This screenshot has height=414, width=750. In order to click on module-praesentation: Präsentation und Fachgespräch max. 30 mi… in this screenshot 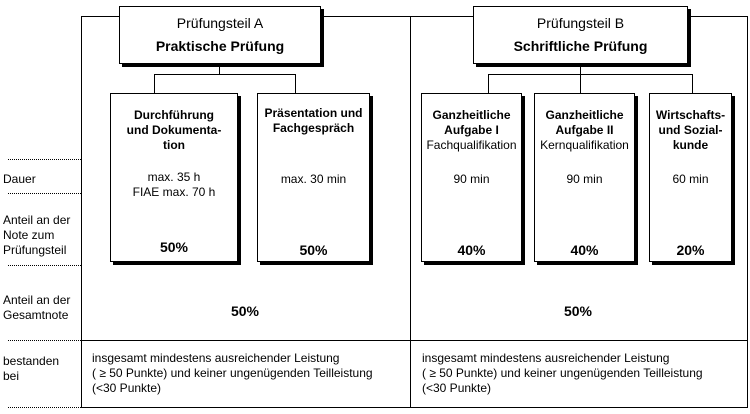, I will do `click(313, 177)`.